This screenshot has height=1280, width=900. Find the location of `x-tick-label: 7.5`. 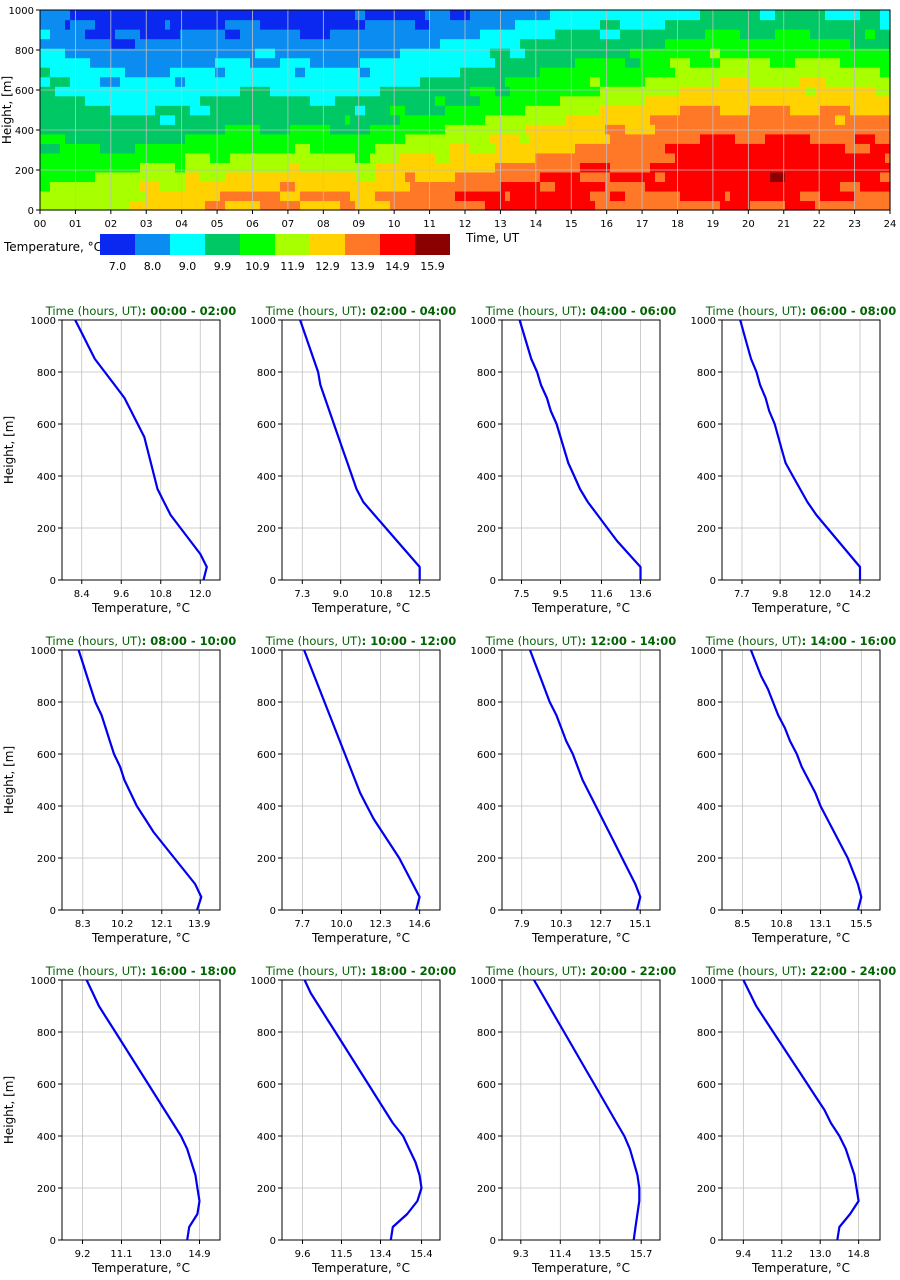

x-tick-label: 7.5 is located at coordinates (522, 594).